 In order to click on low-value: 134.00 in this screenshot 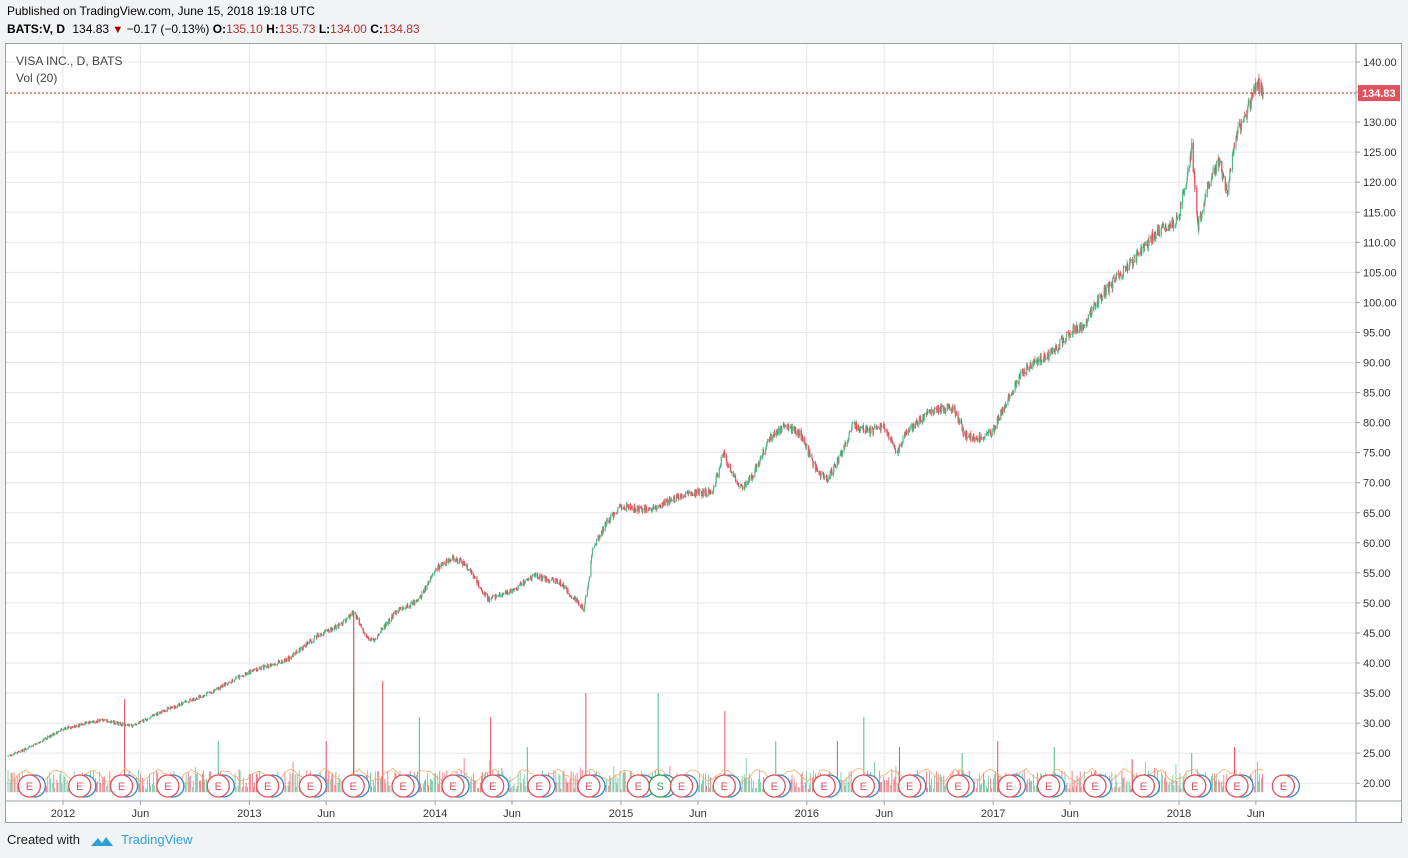, I will do `click(348, 29)`.